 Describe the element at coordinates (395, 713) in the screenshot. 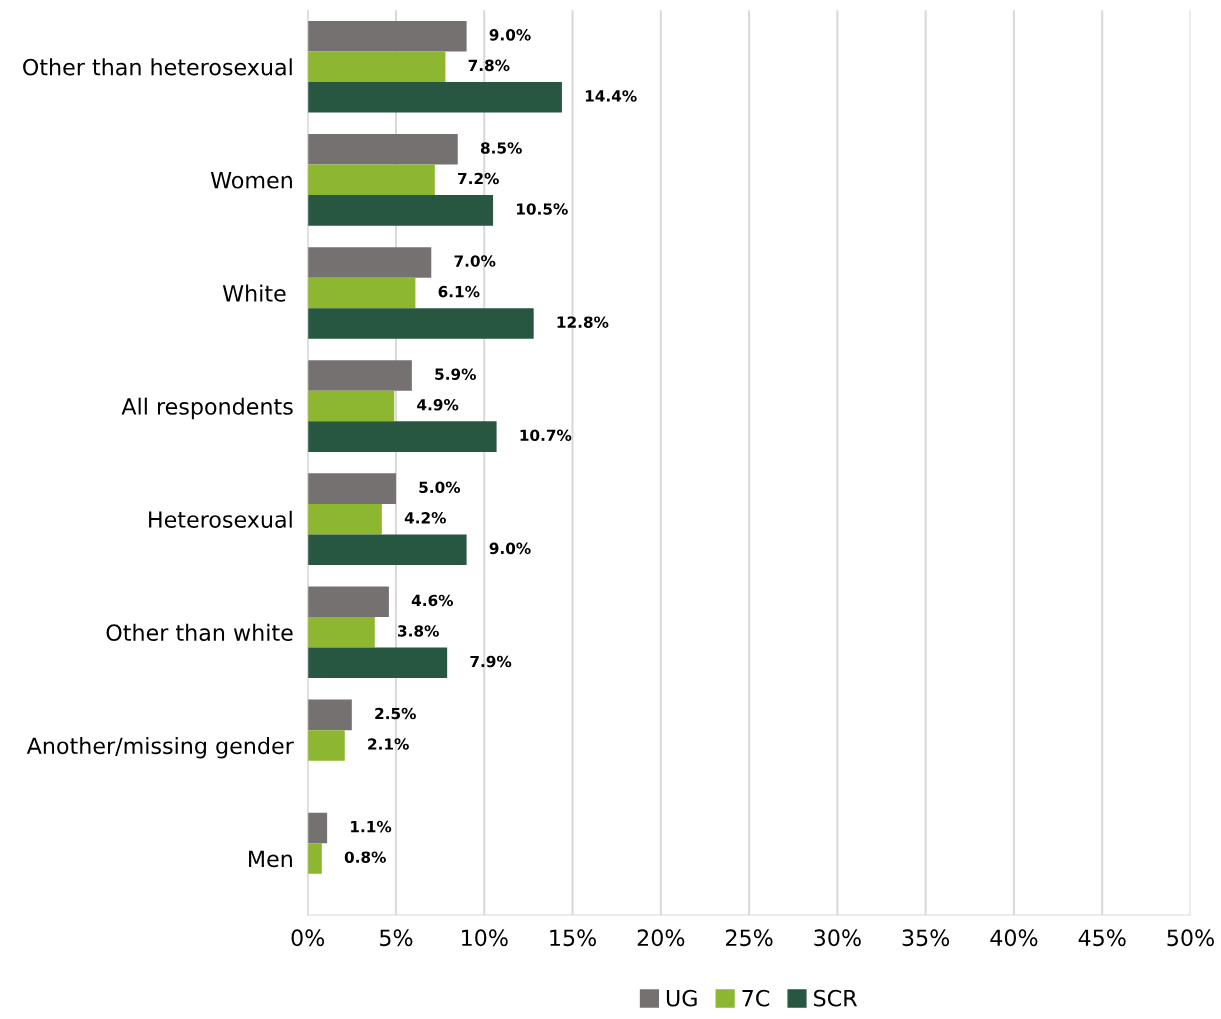

I see `data-label: 2.5%` at that location.